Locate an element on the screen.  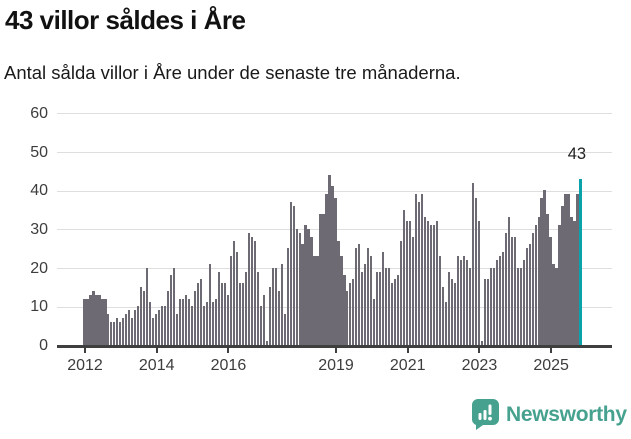
x-axis-tick-2016 is located at coordinates (228, 350).